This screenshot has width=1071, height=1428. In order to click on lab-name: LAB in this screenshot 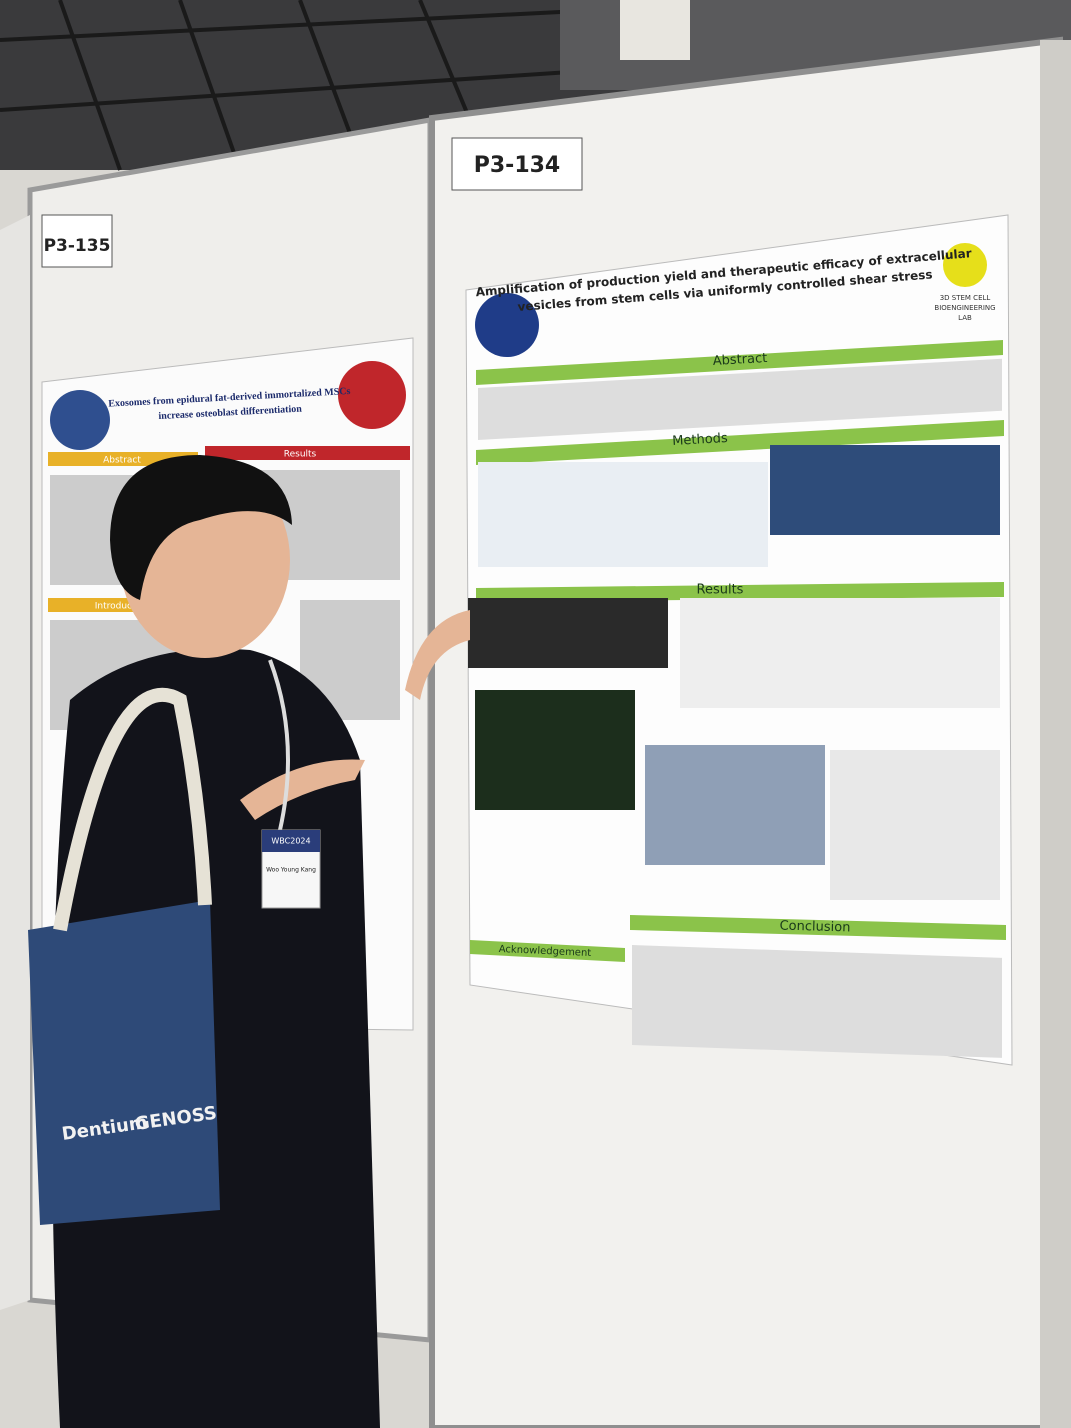, I will do `click(965, 318)`.